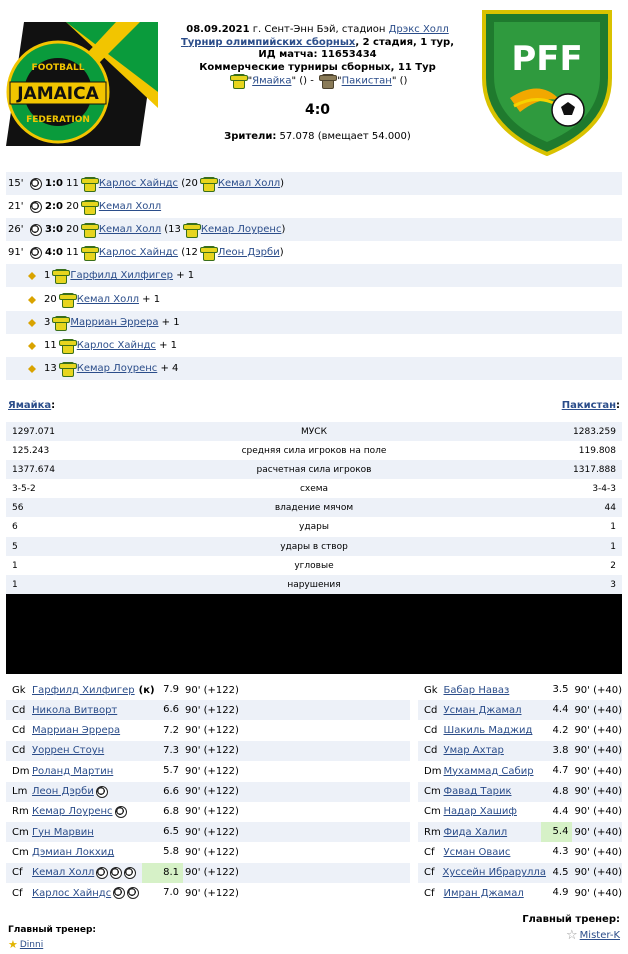  Describe the element at coordinates (72, 812) in the screenshot. I see `player-link: Кемар Лоуренс` at that location.